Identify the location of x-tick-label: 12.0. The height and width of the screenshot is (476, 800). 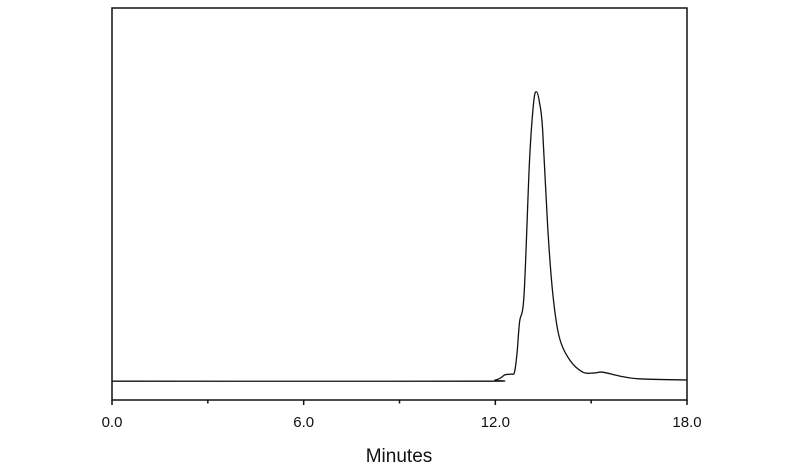
(495, 422).